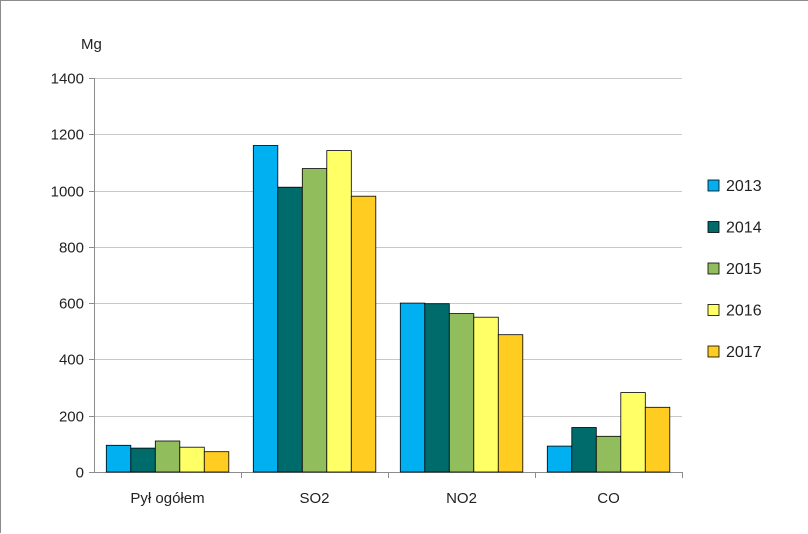 The width and height of the screenshot is (808, 534). I want to click on bar-2017-so2, so click(363, 334).